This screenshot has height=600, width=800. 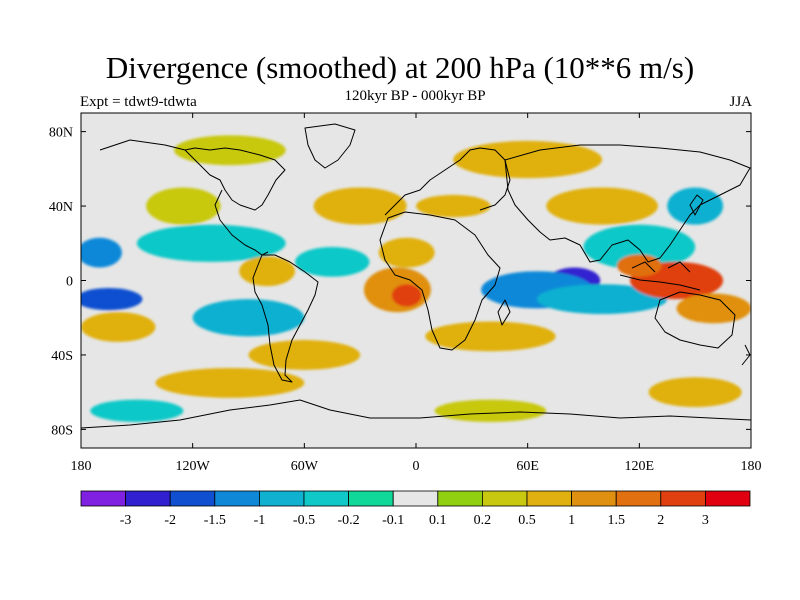 I want to click on colorbar-label: 0.5, so click(x=527, y=520).